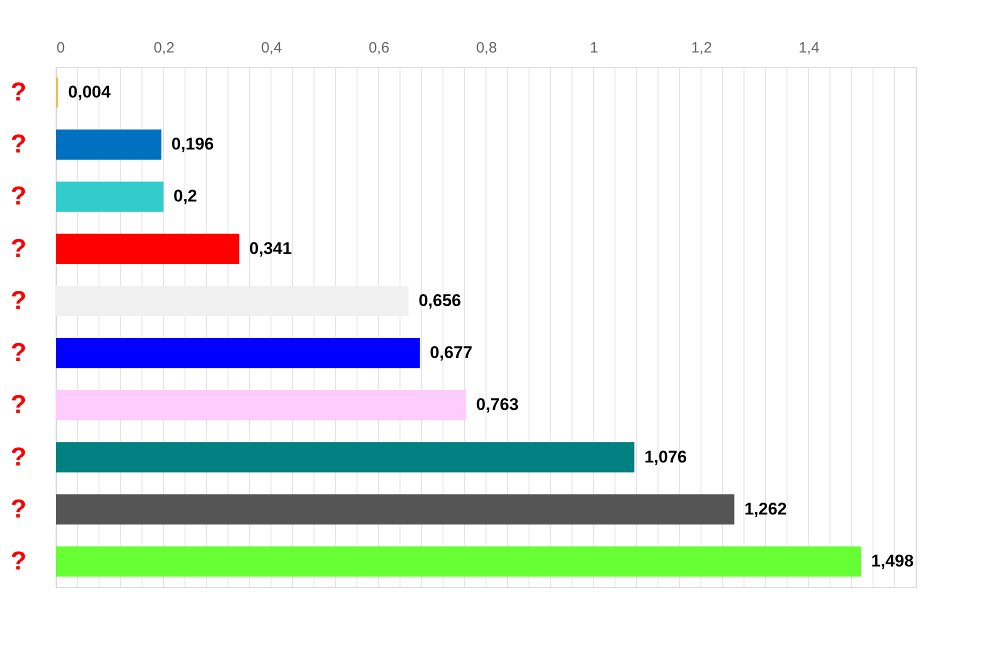 This screenshot has width=1000, height=666. Describe the element at coordinates (701, 48) in the screenshot. I see `x-tick-label: 1,2` at that location.